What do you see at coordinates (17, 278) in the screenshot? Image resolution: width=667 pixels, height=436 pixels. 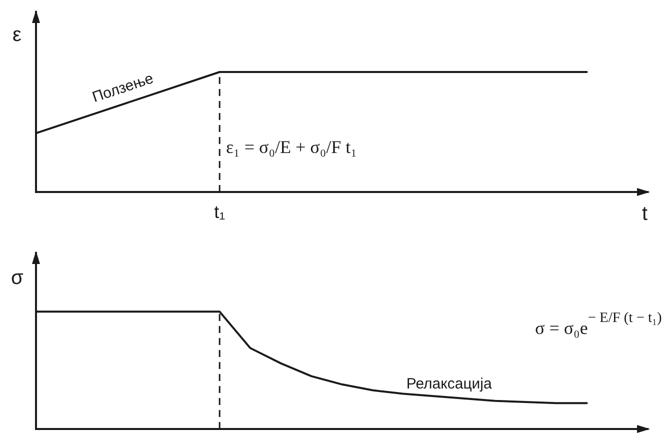 I see `y-axis-title: σ` at bounding box center [17, 278].